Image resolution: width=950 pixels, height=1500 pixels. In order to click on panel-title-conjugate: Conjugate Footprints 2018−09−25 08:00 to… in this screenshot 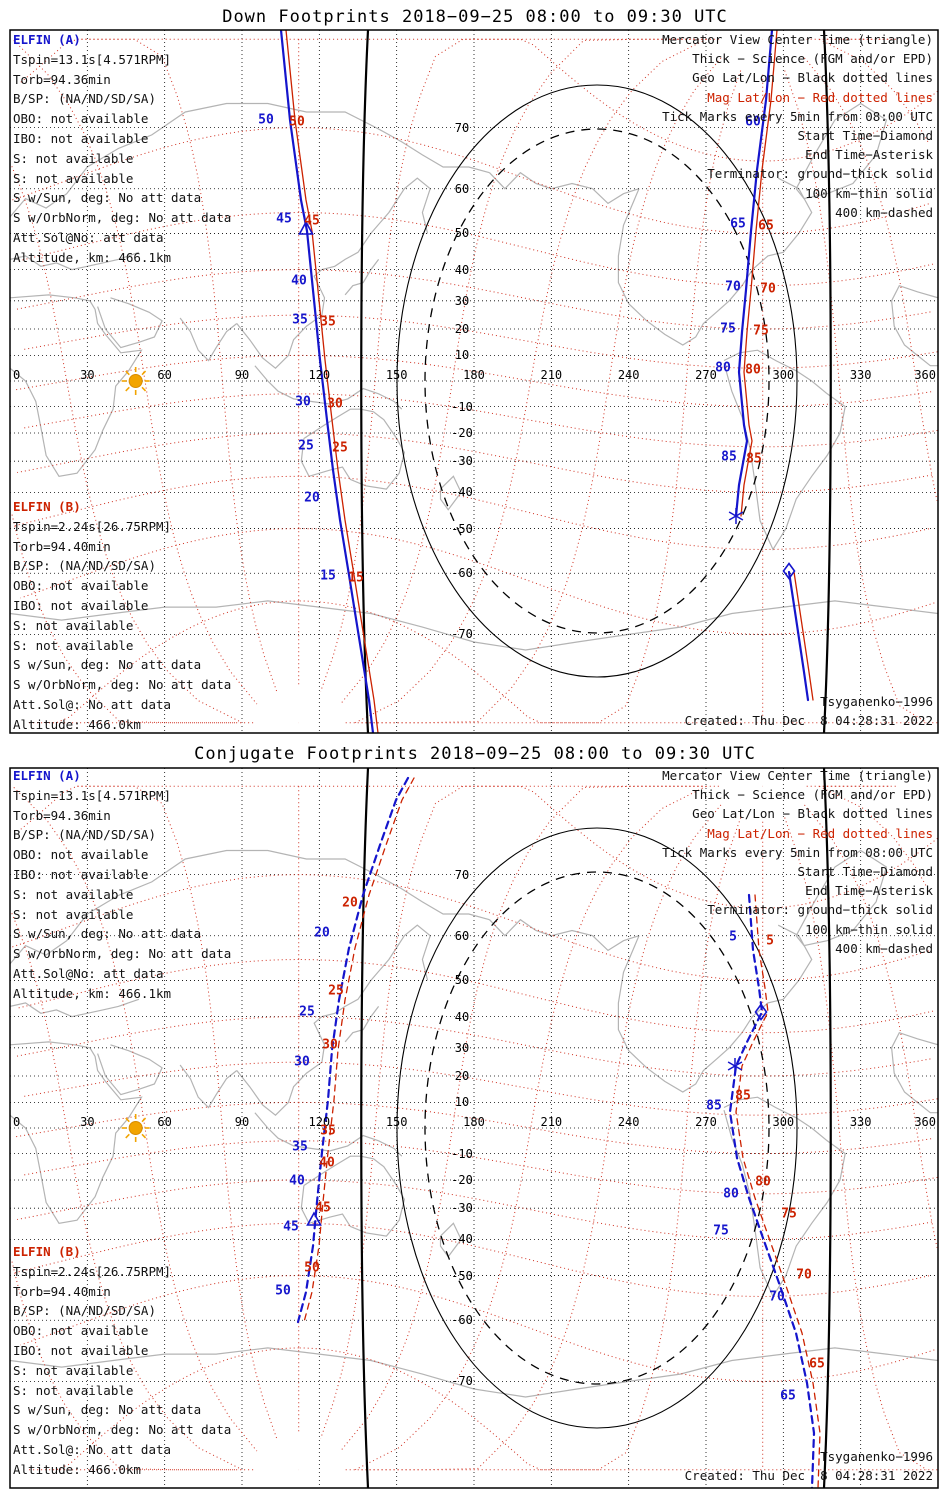, I will do `click(475, 754)`.